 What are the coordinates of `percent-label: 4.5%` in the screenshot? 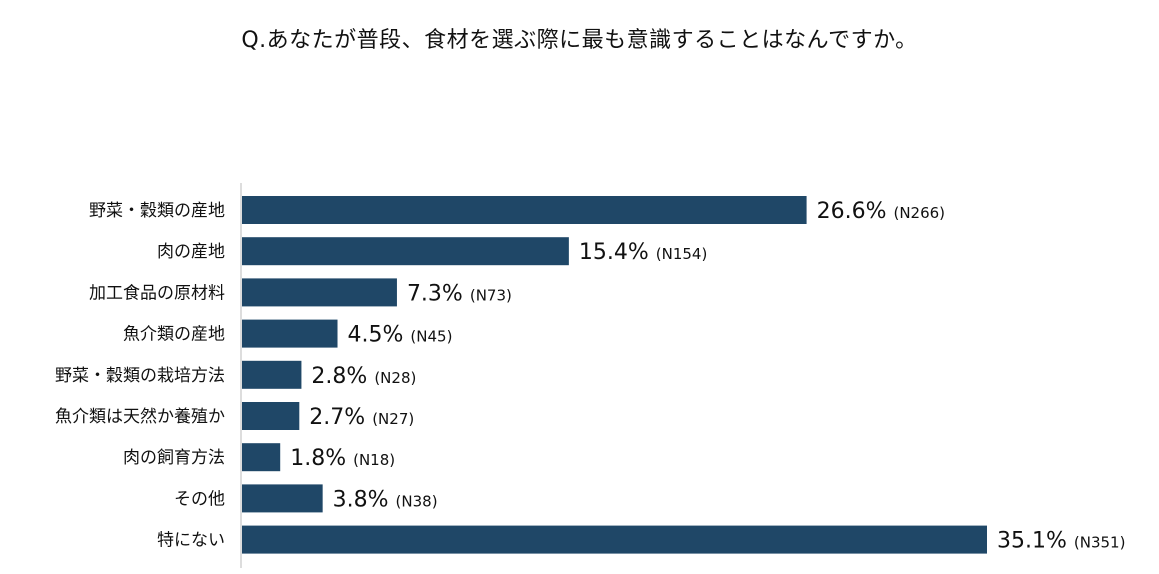 It's located at (376, 335).